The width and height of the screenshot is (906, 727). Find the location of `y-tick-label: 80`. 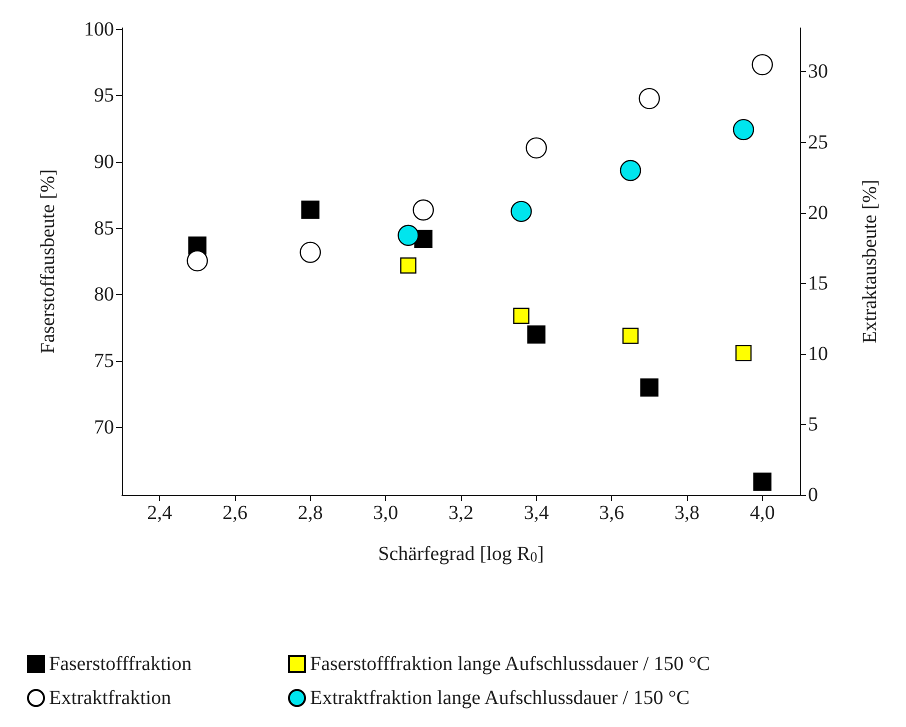

y-tick-label: 80 is located at coordinates (104, 295).